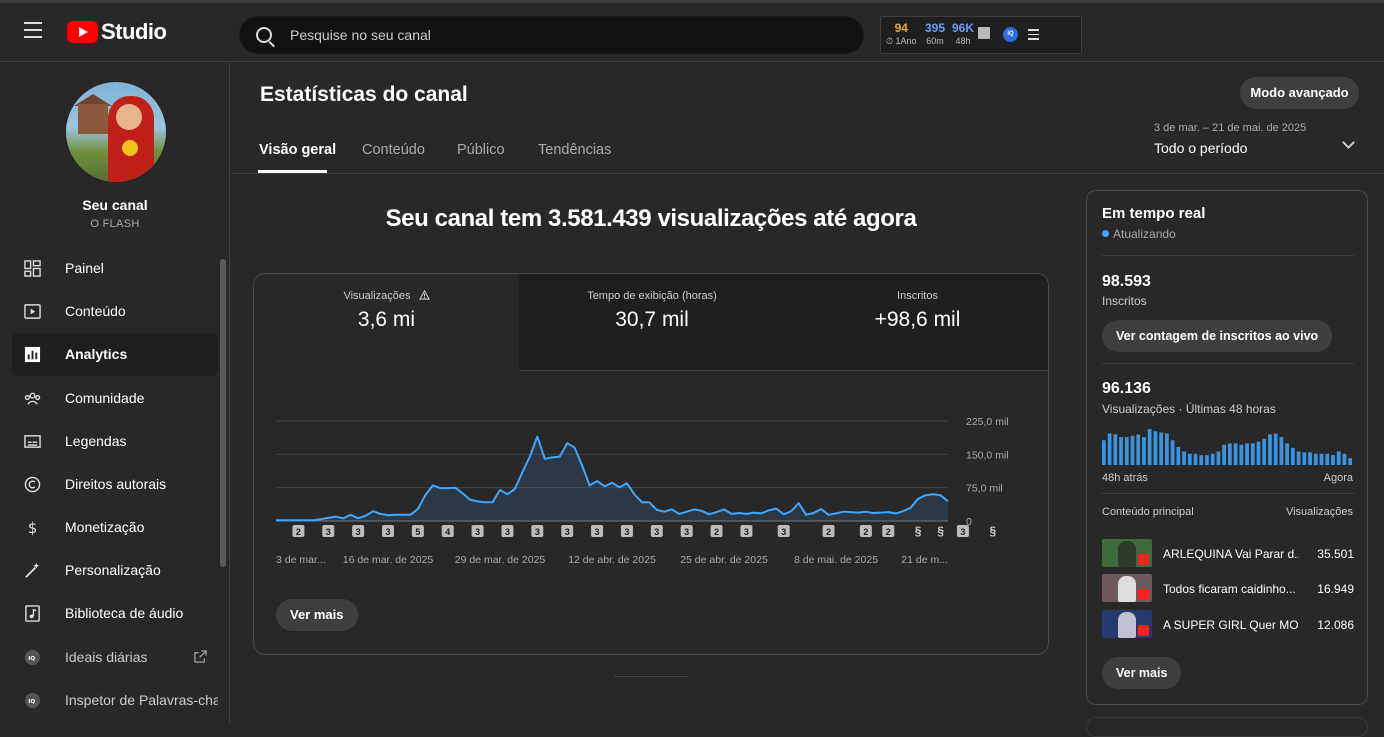 The image size is (1384, 737). Describe the element at coordinates (115, 268) in the screenshot. I see `sidebar-item-painel: Painel` at that location.